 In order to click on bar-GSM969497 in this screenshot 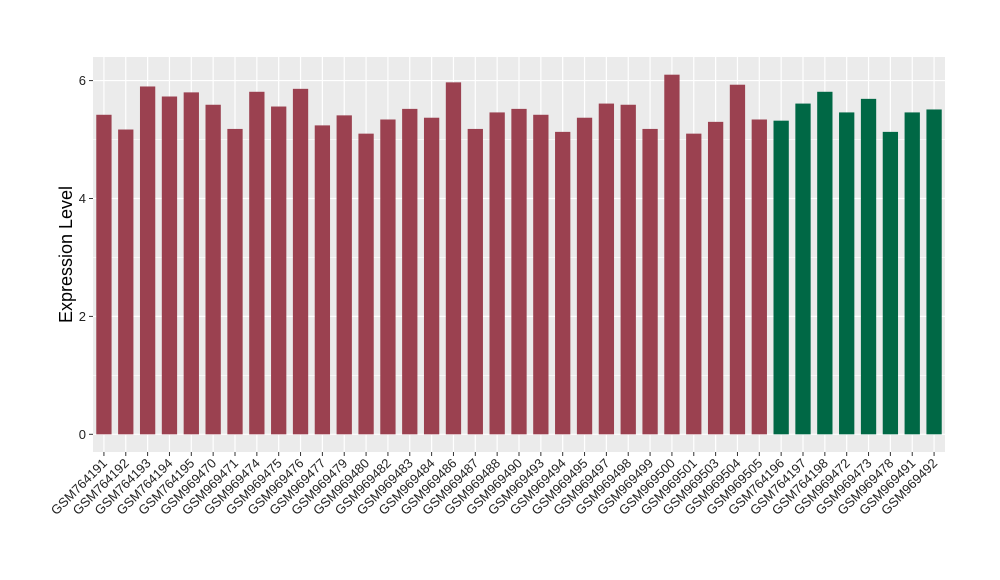, I will do `click(606, 269)`.